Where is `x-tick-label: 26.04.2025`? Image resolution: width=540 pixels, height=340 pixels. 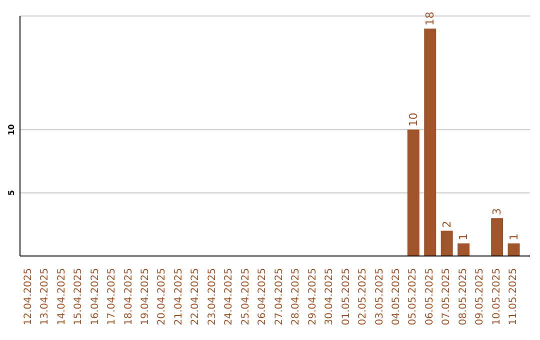 x-tick-label: 26.04.2025 is located at coordinates (262, 297).